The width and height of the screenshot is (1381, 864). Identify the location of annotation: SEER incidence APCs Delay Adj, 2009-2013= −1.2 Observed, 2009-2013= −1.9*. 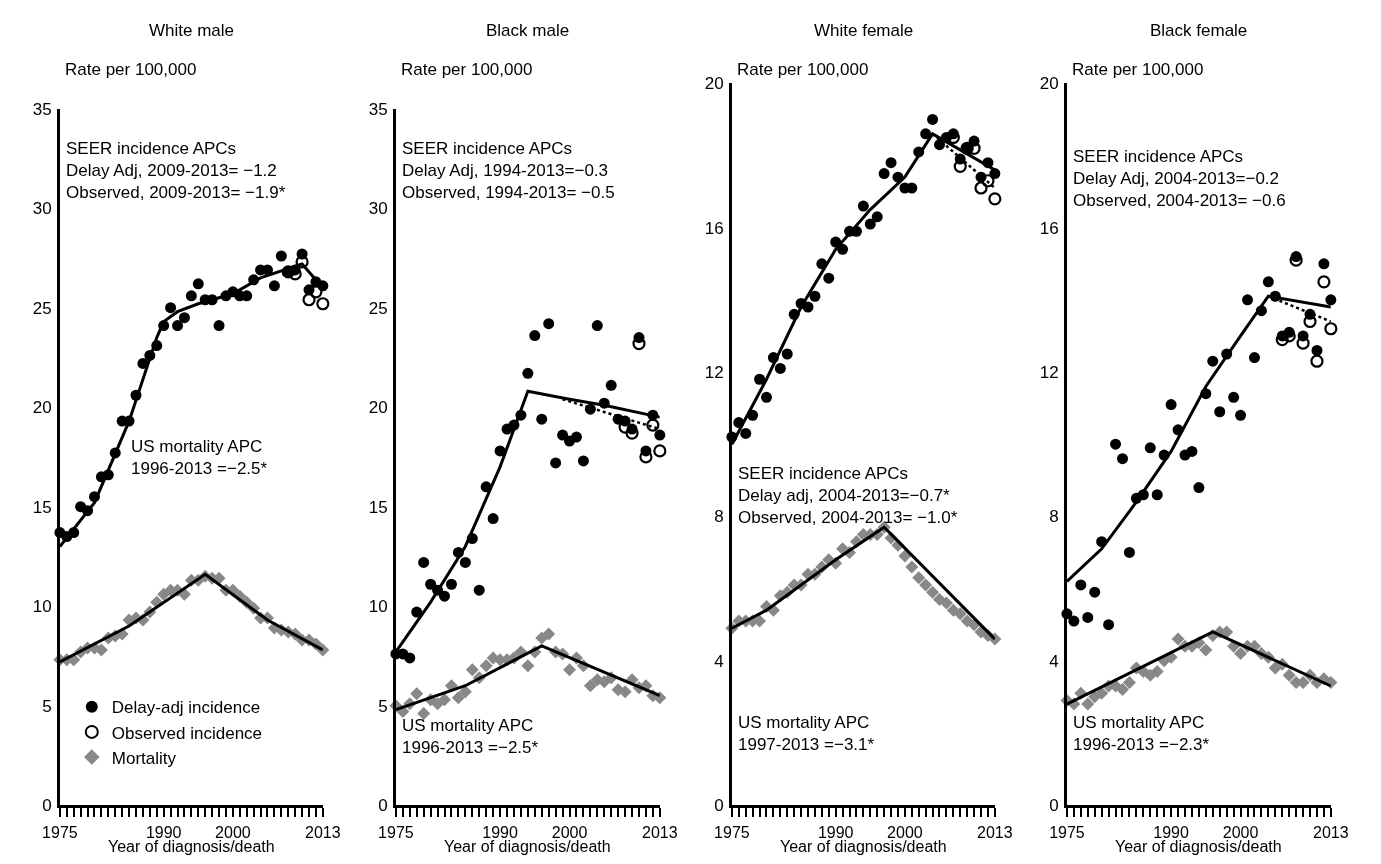
(176, 171).